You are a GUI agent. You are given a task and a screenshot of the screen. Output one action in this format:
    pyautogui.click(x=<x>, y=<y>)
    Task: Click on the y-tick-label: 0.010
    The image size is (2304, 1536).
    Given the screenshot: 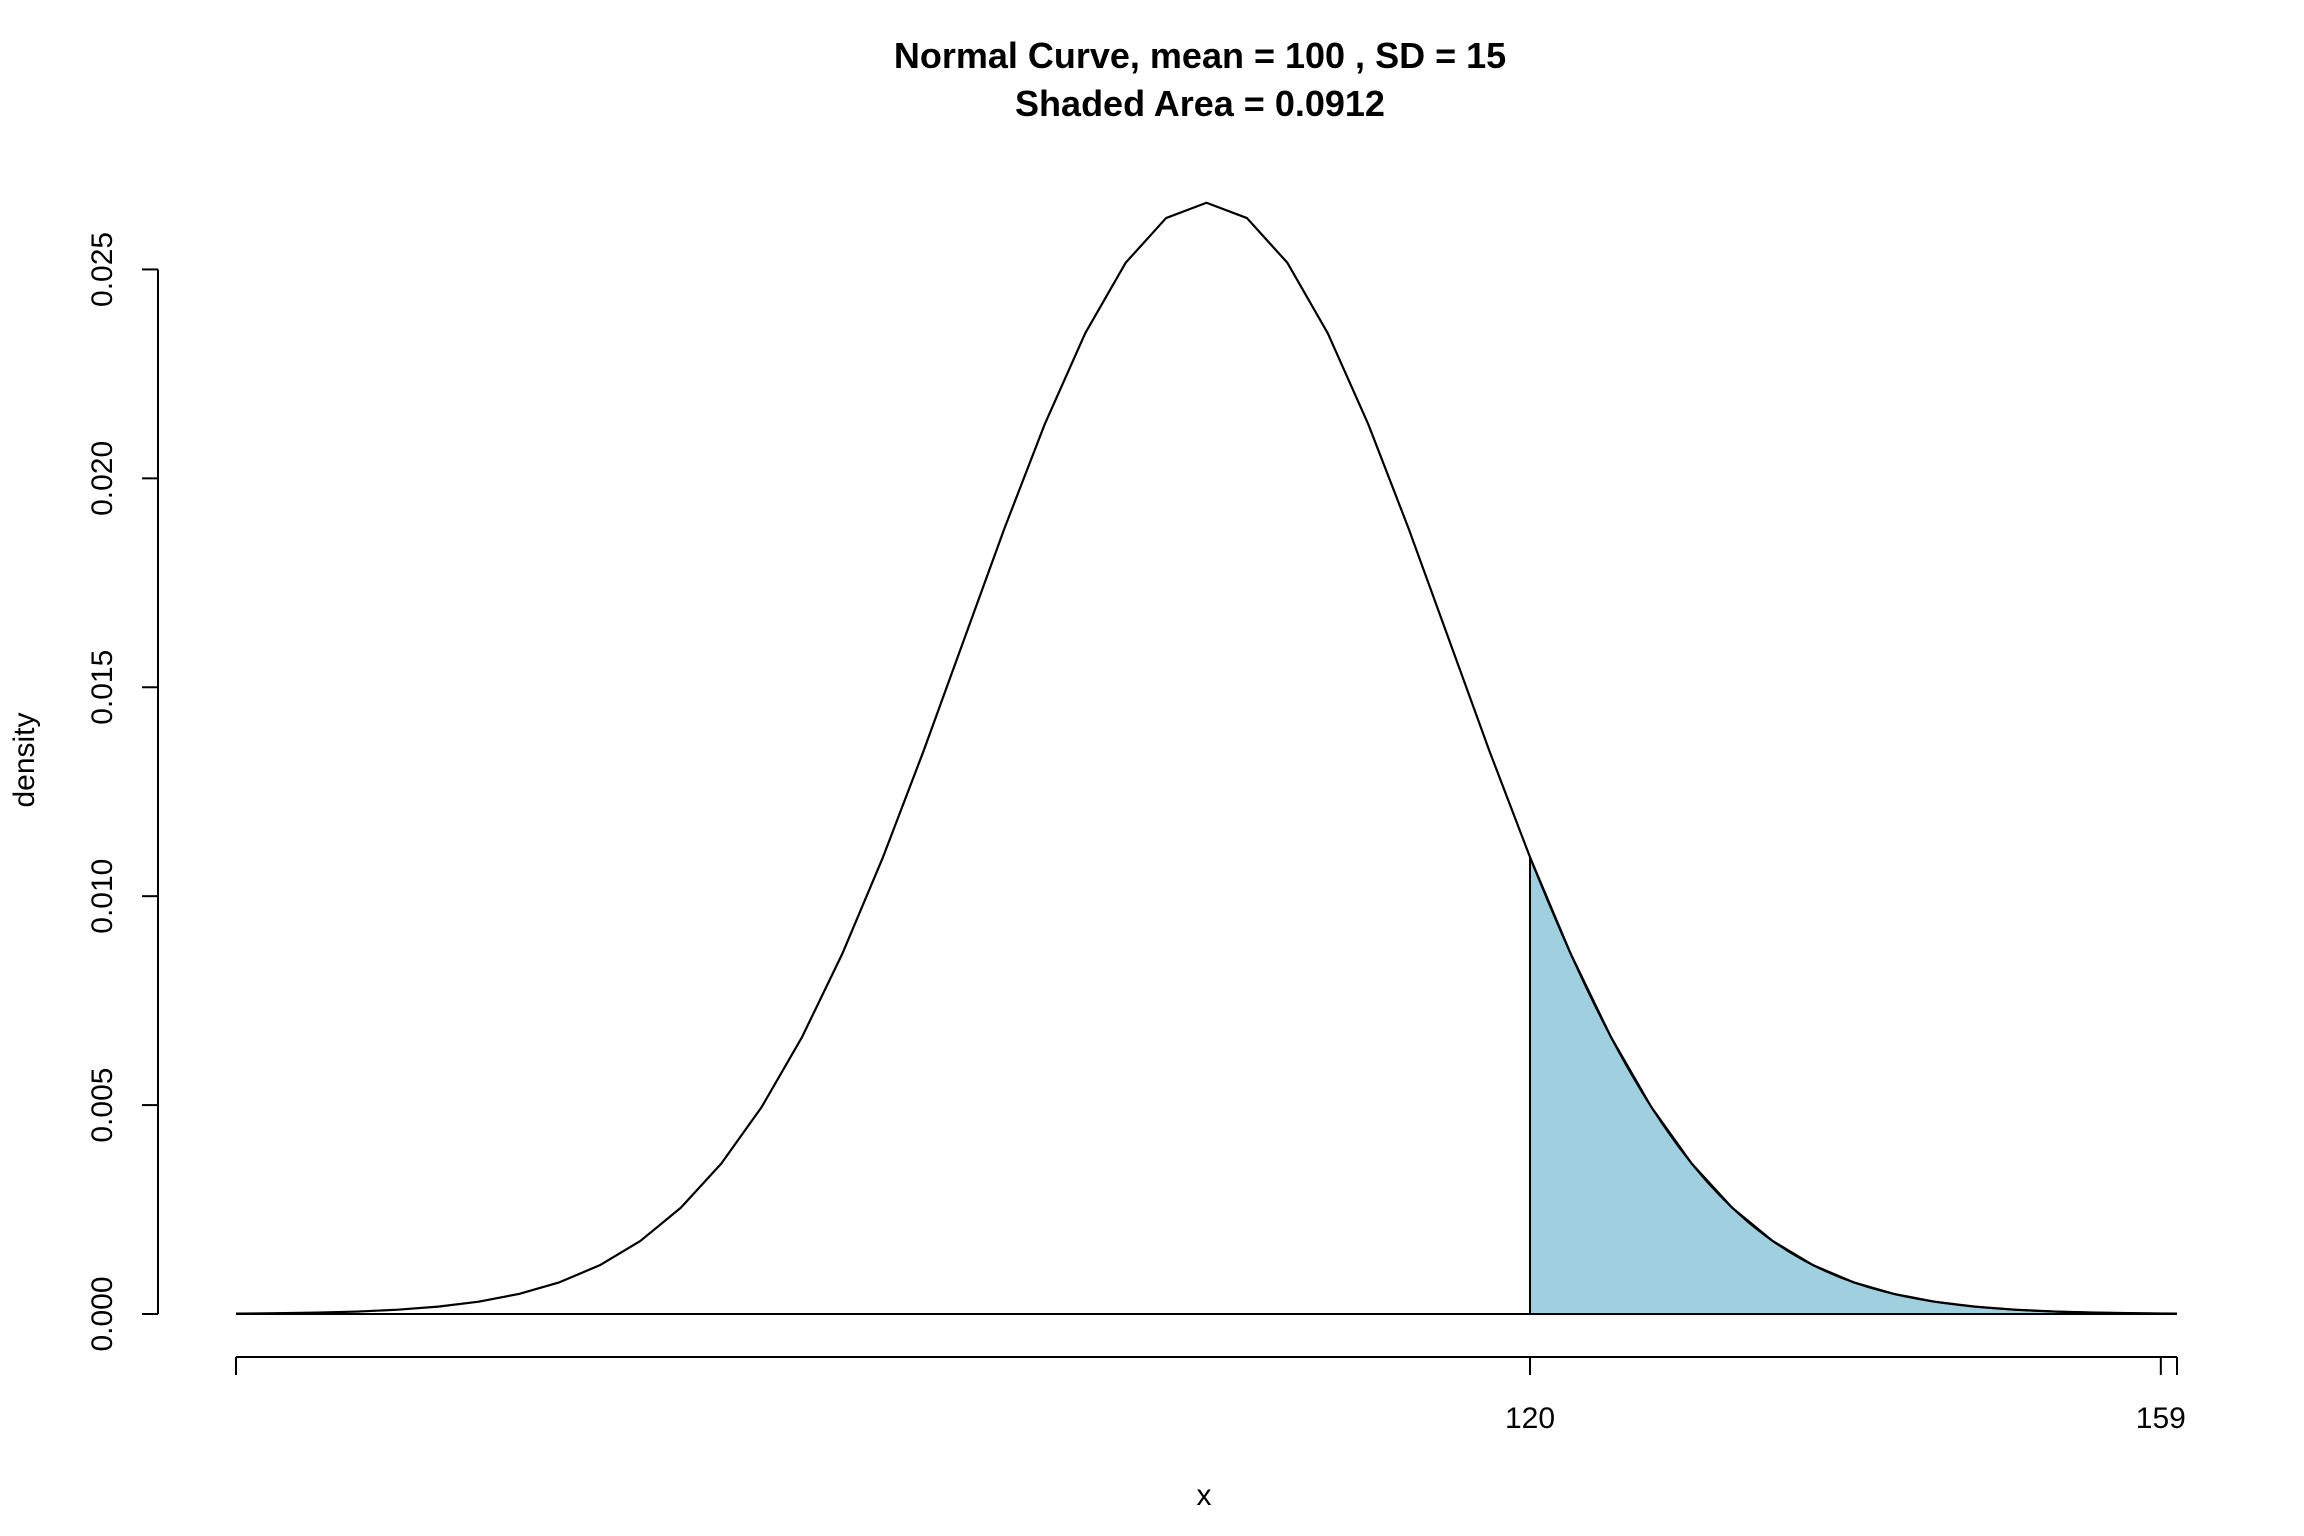 What is the action you would take?
    pyautogui.click(x=102, y=896)
    